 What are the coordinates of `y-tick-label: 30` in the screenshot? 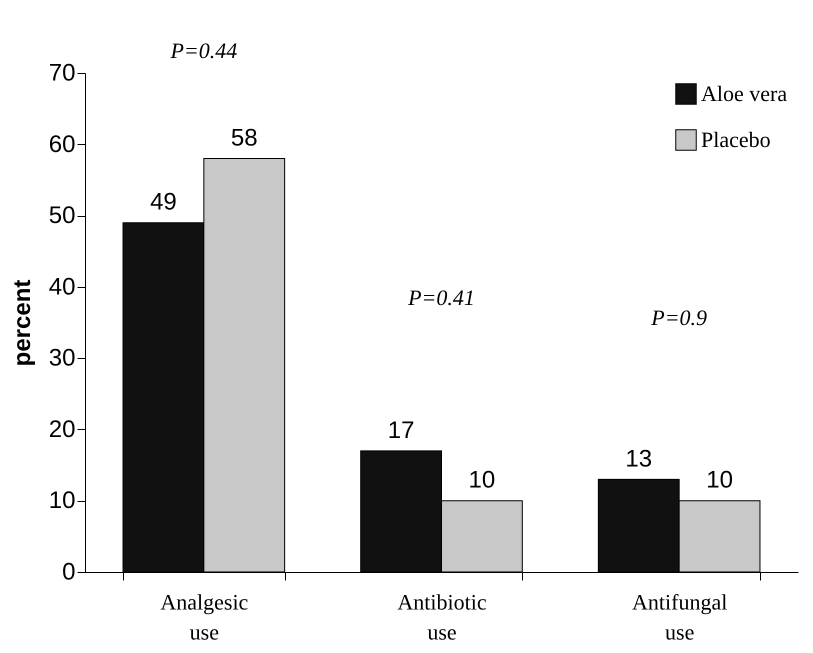 It's located at (62, 358).